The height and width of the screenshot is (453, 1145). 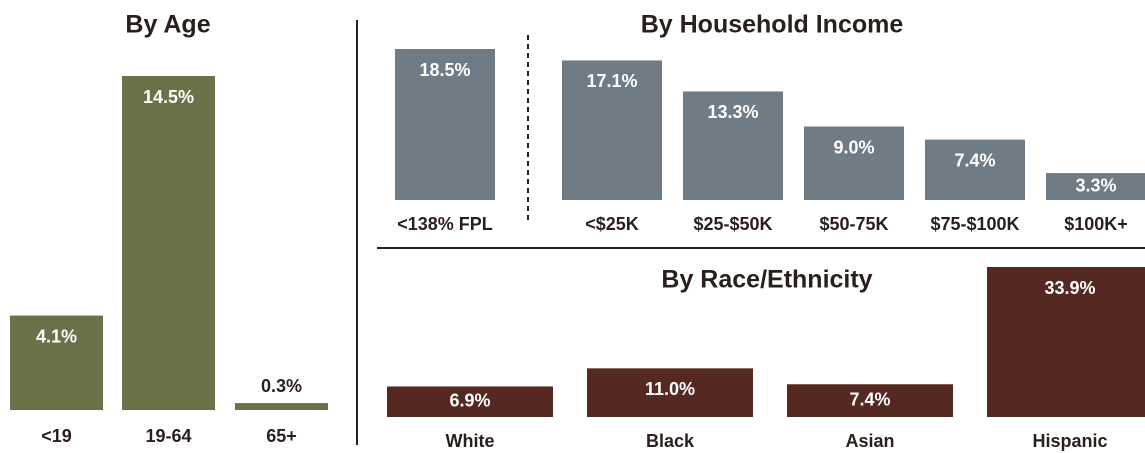 What do you see at coordinates (611, 81) in the screenshot?
I see `value-label: 17.1%` at bounding box center [611, 81].